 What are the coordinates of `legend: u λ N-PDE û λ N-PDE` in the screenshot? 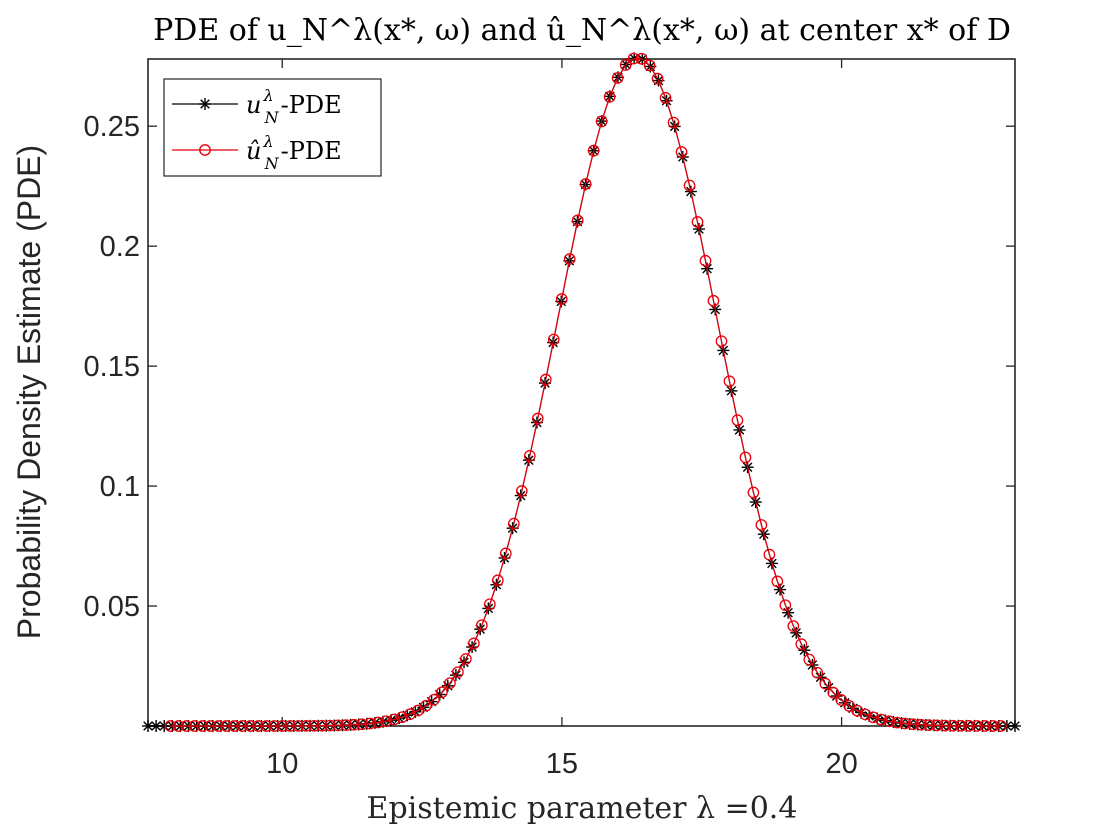 It's located at (272, 127).